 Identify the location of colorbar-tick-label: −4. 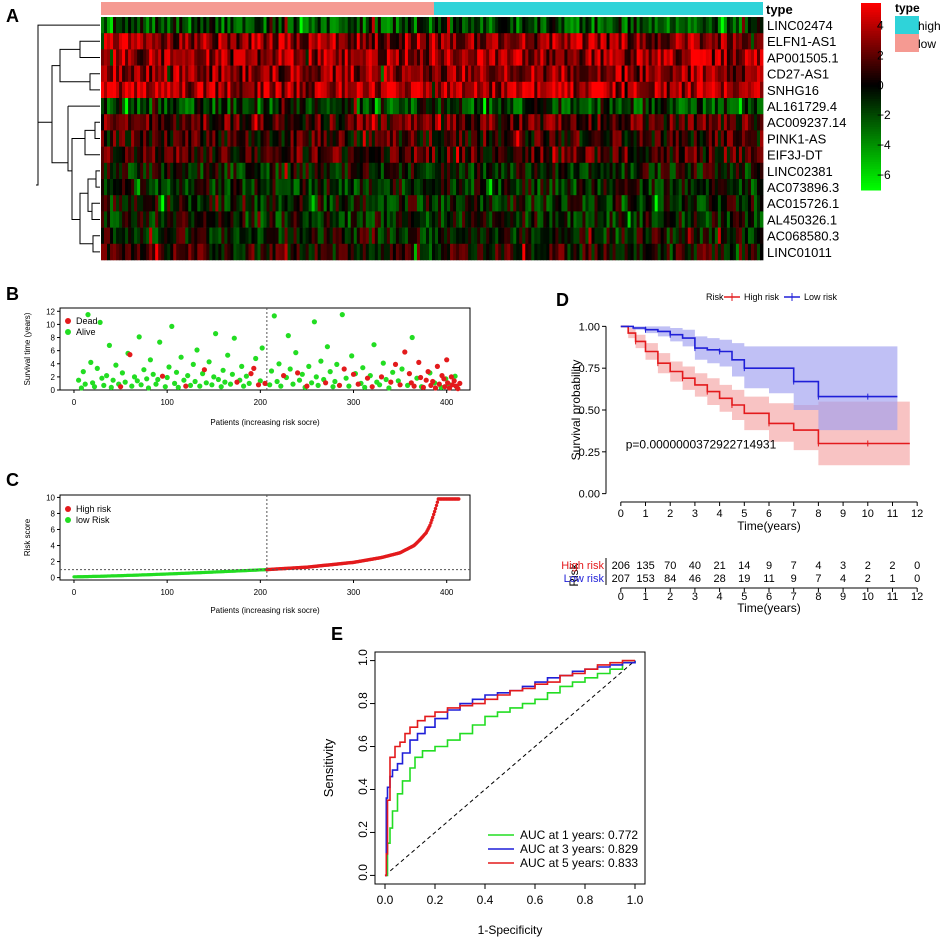
(884, 145).